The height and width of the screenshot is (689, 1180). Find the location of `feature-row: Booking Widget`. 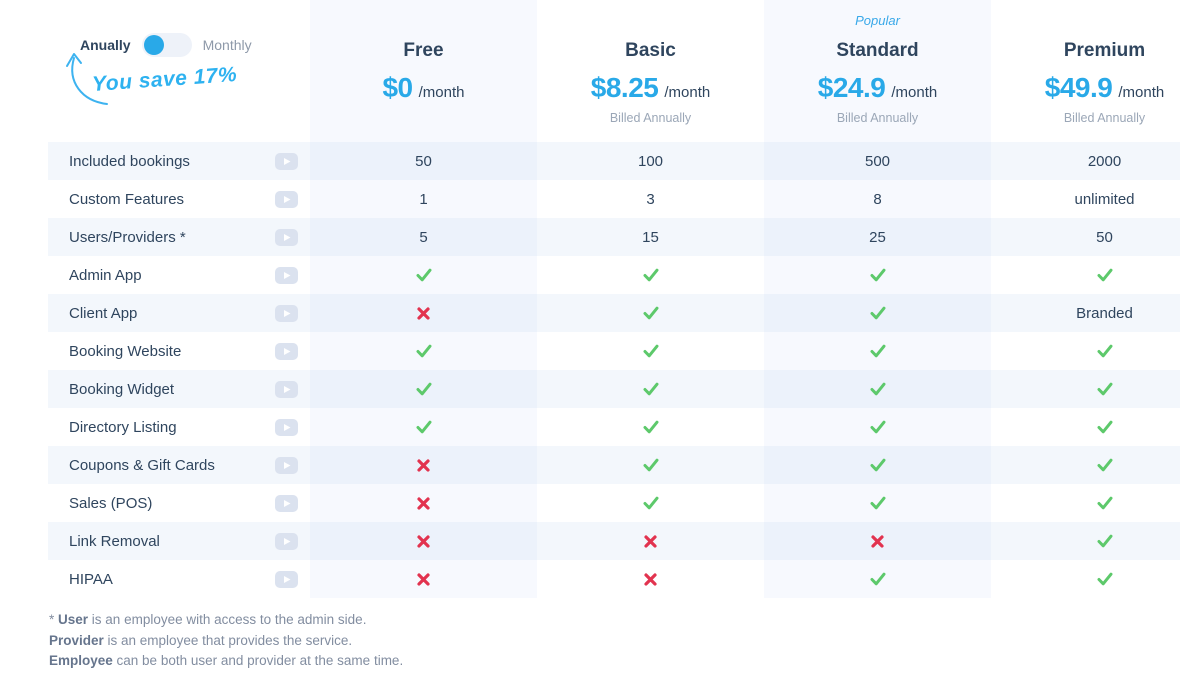

feature-row: Booking Widget is located at coordinates (614, 389).